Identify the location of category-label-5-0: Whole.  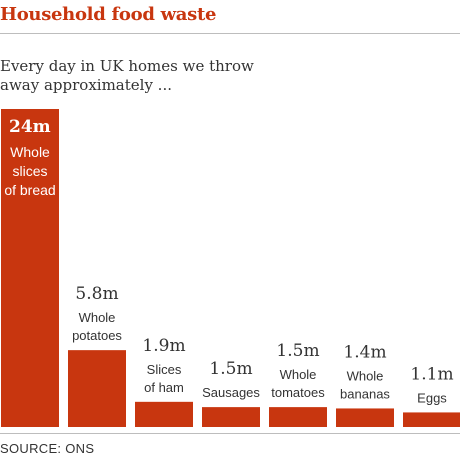
(365, 375).